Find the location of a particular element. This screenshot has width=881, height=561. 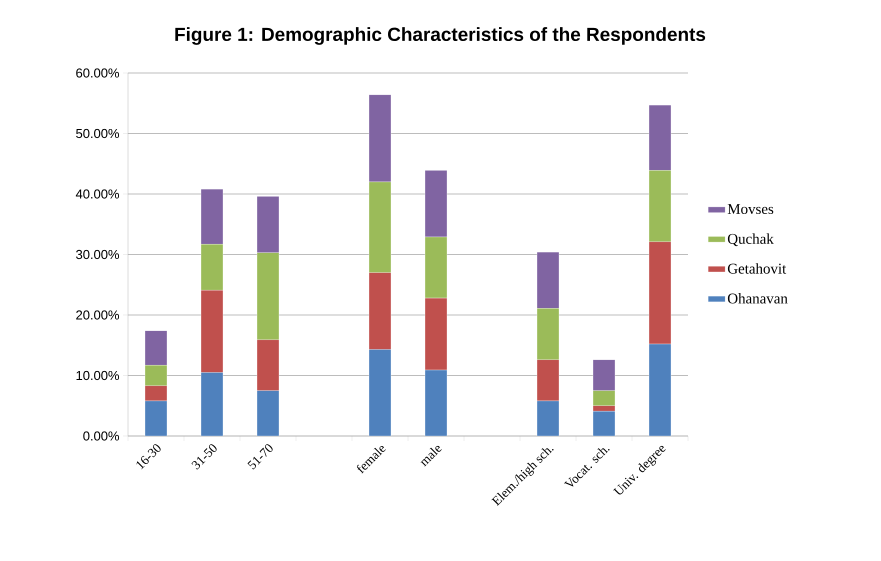

y-tick-label: 50.00% is located at coordinates (98, 133).